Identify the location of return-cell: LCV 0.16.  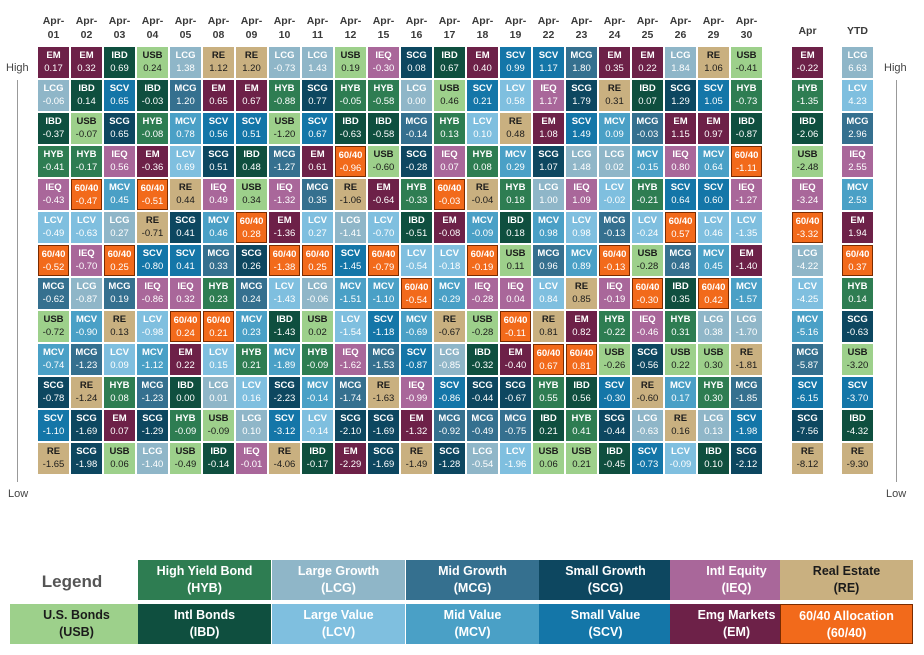
(251, 392).